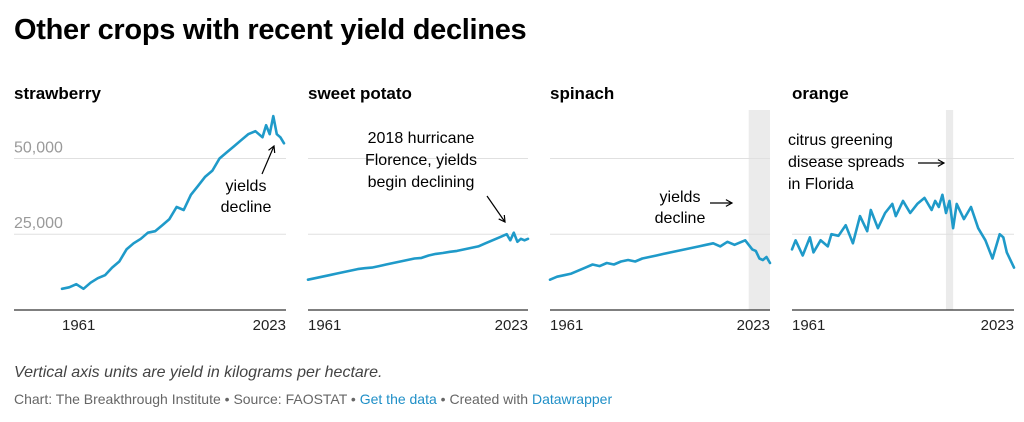  What do you see at coordinates (490, 399) in the screenshot?
I see `created-with-text: Created with` at bounding box center [490, 399].